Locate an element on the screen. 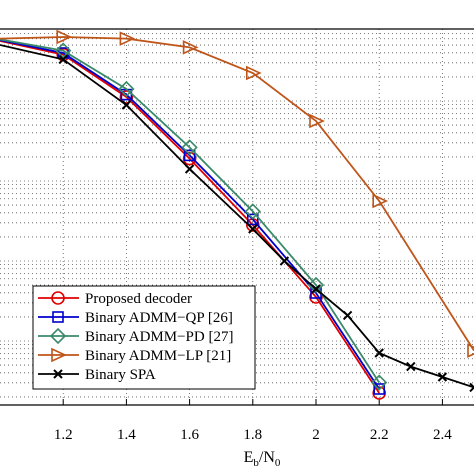 This screenshot has width=474, height=474. legend-item-0: Proposed decoder is located at coordinates (115, 299).